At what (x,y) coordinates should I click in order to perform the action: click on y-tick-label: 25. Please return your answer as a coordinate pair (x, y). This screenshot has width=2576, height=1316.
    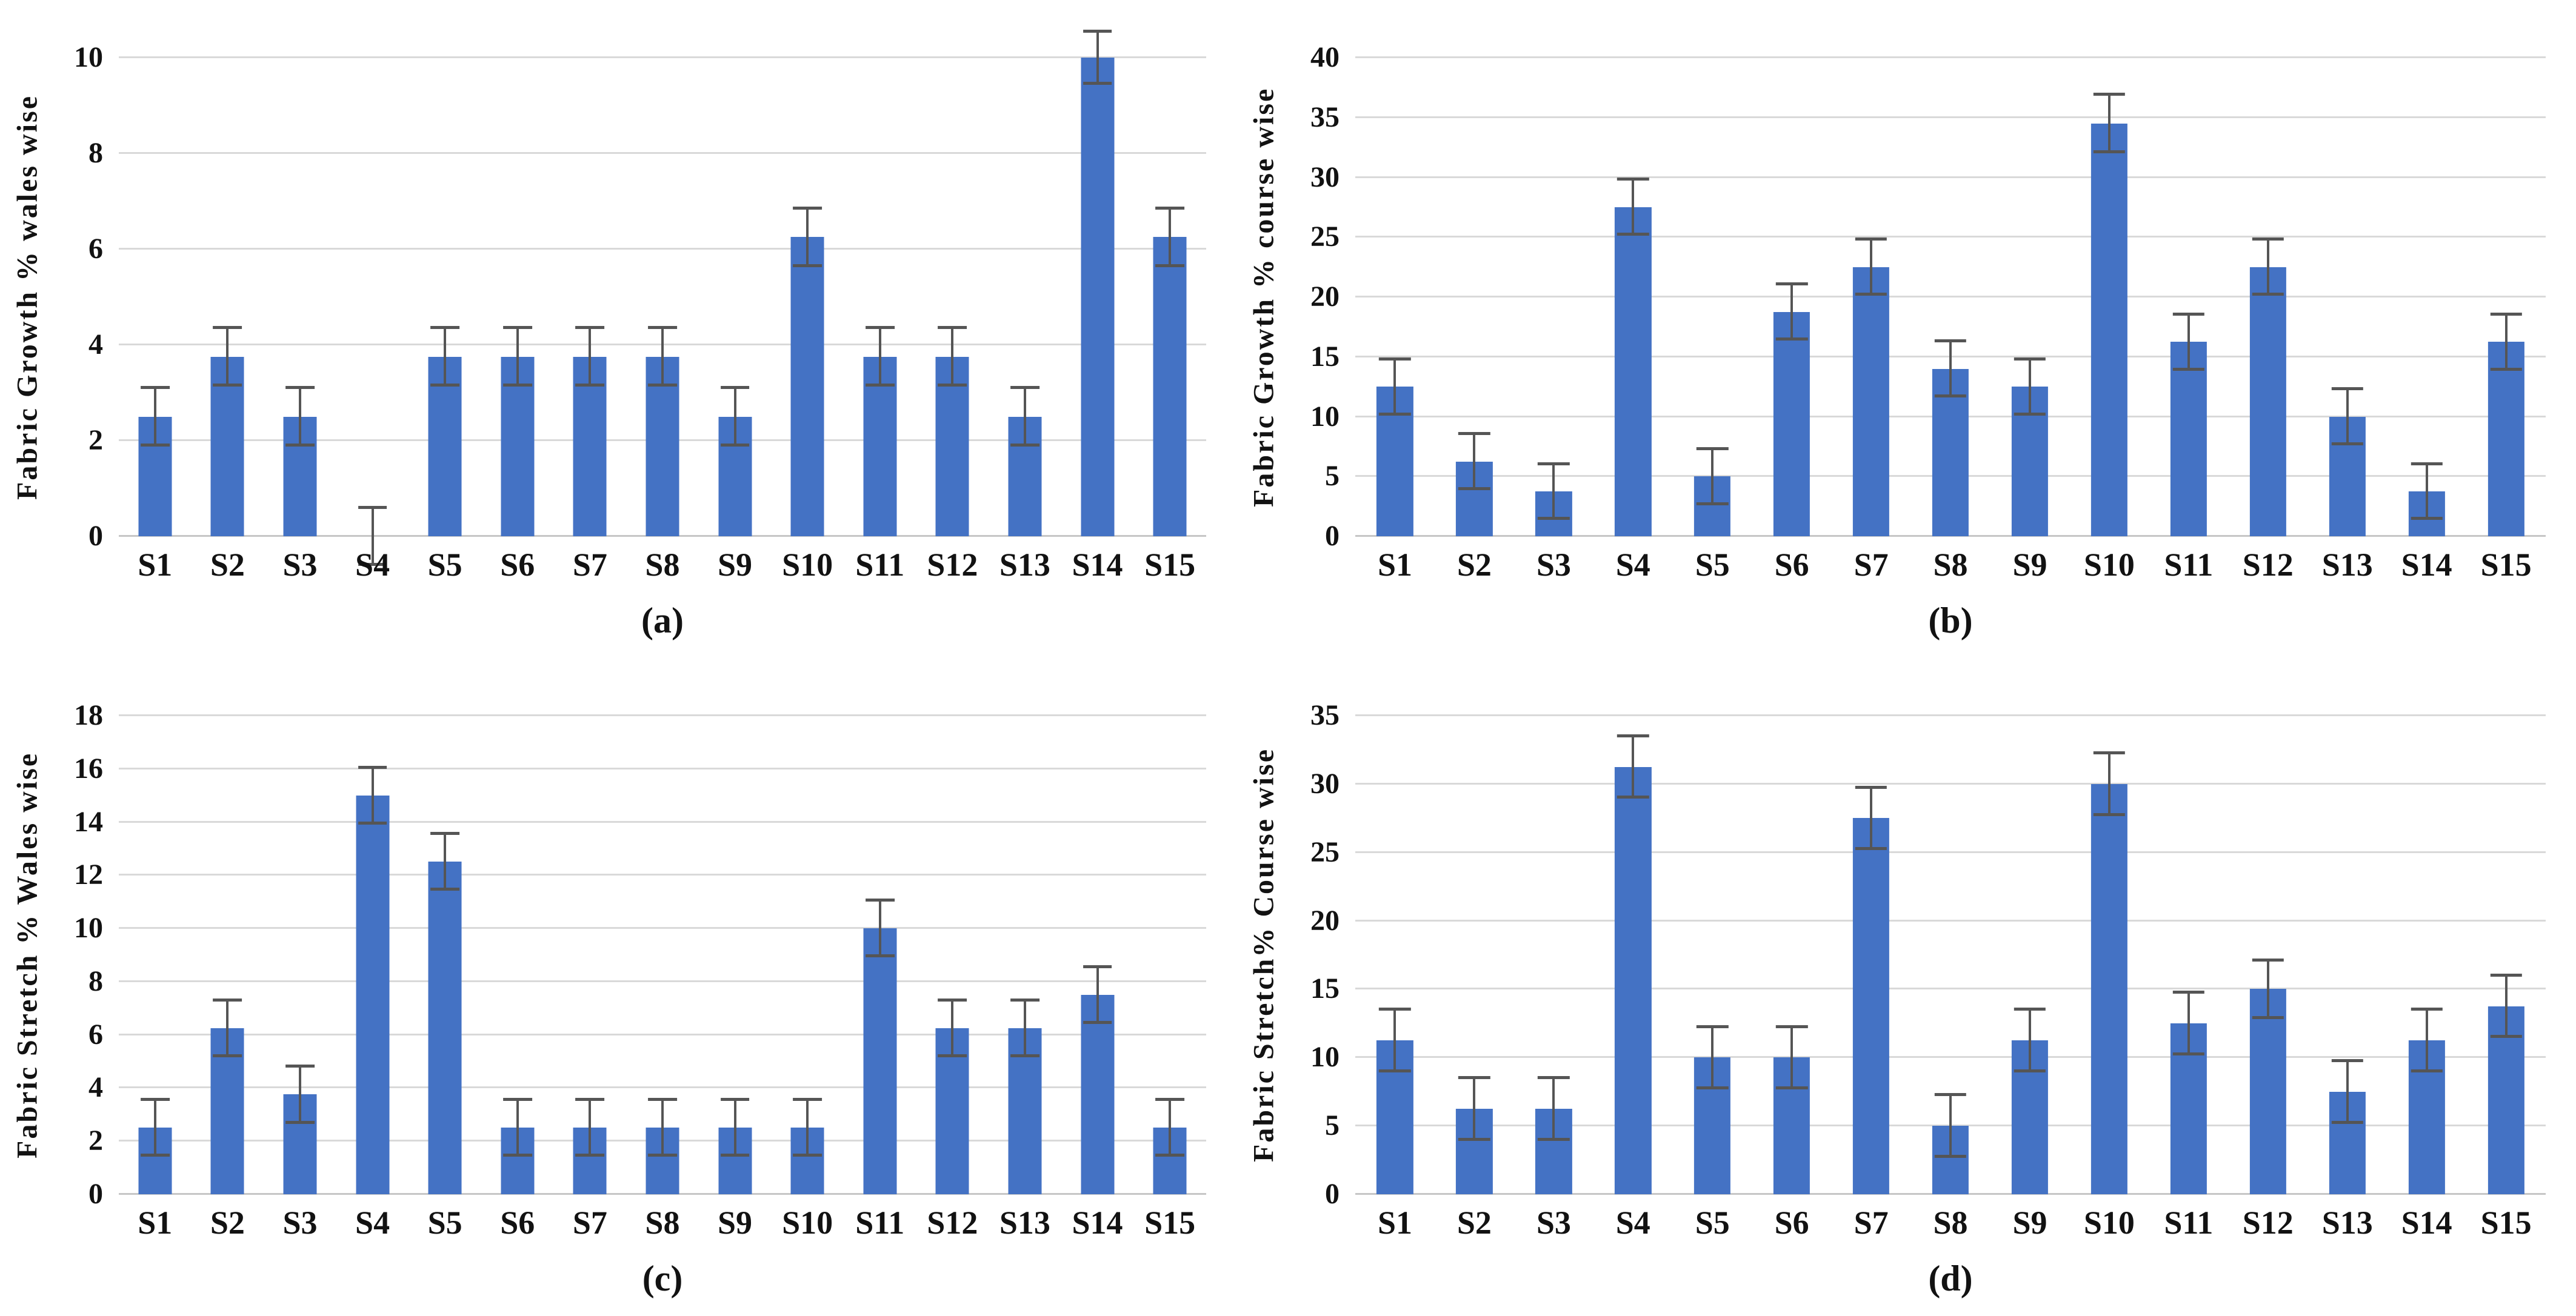
    Looking at the image, I should click on (1325, 237).